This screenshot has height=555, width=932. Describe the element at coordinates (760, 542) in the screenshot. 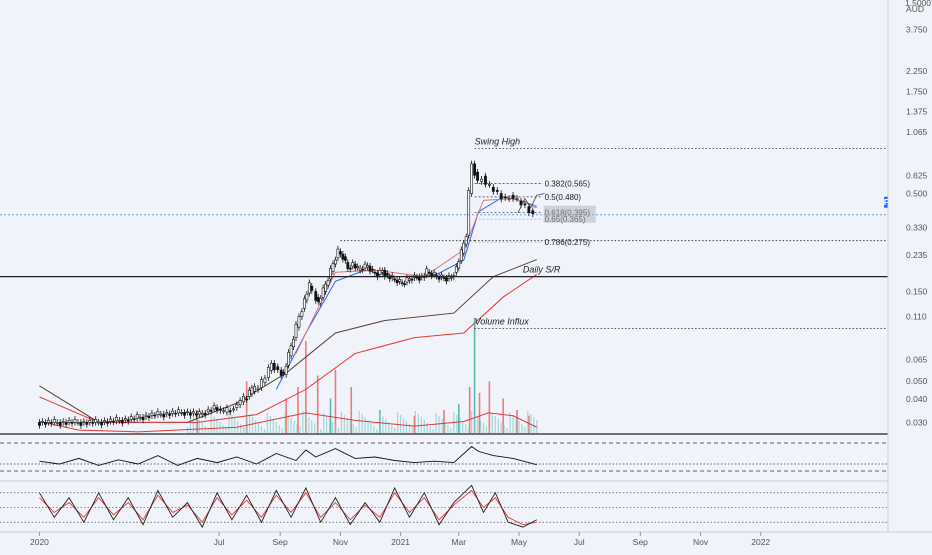

I see `time-tick-label: 2022` at that location.